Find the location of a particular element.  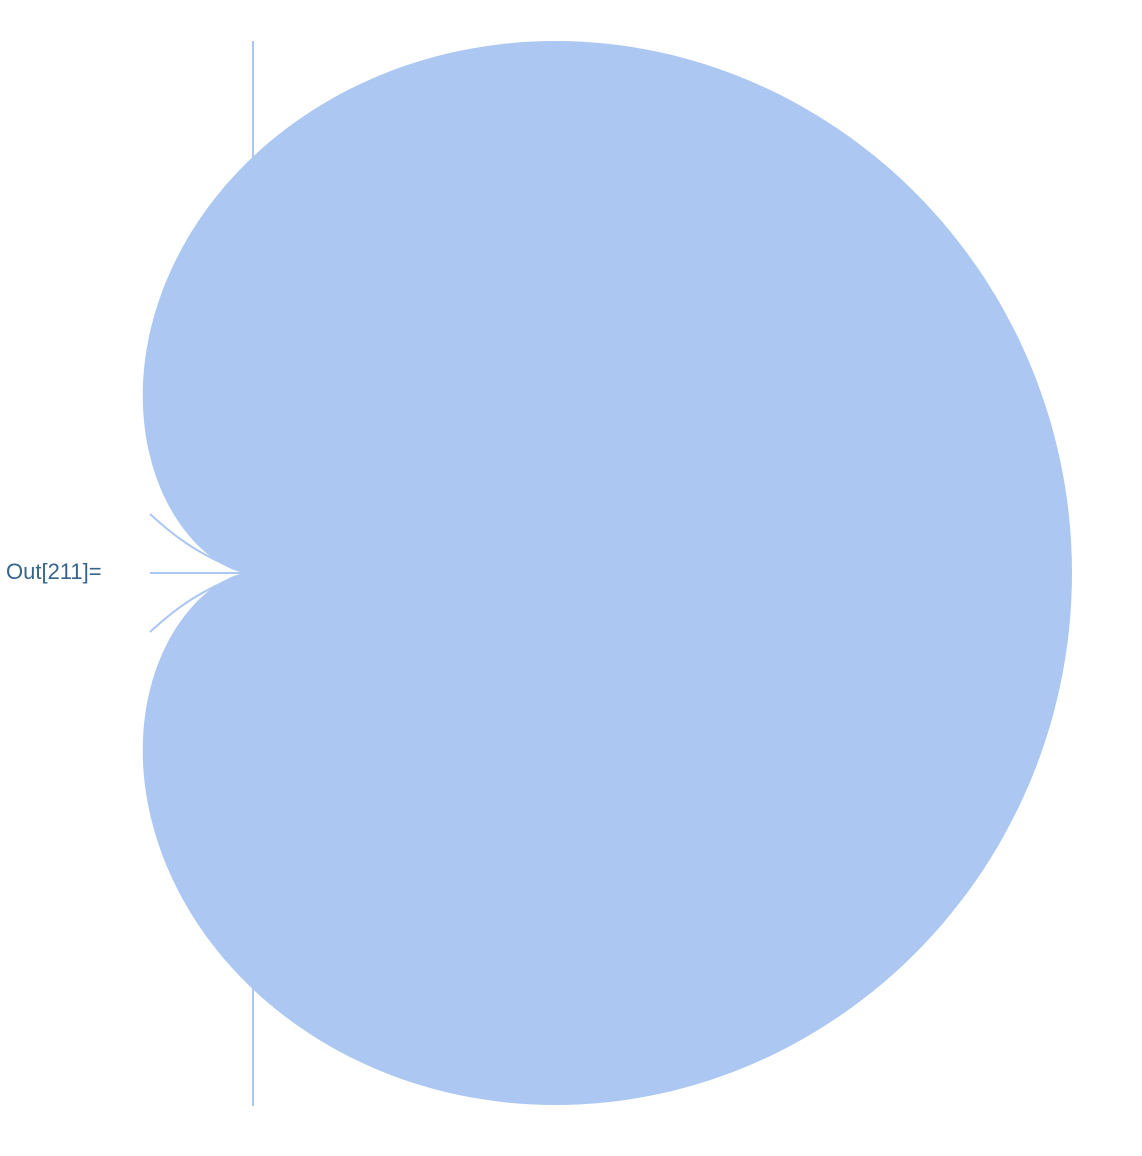

output-cell-label: Out[211]= is located at coordinates (54, 571).